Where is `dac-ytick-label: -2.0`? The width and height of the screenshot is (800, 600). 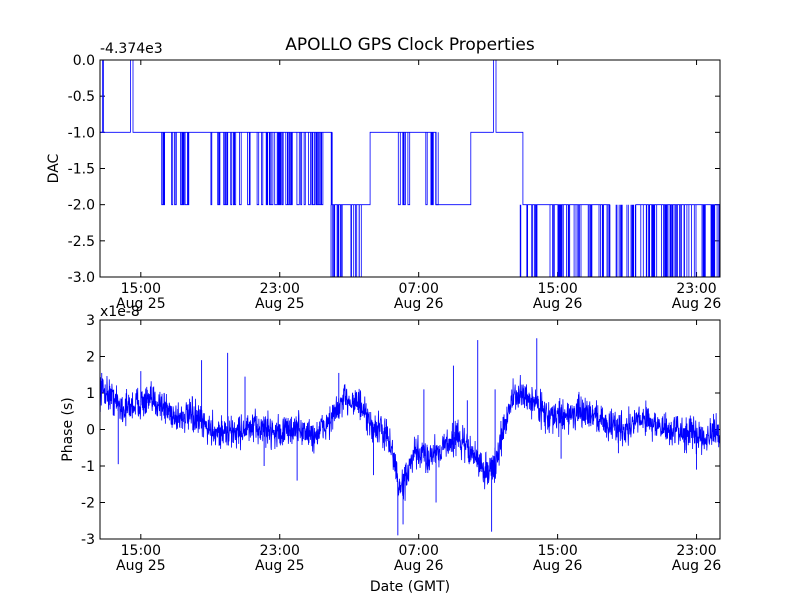 dac-ytick-label: -2.0 is located at coordinates (81, 206).